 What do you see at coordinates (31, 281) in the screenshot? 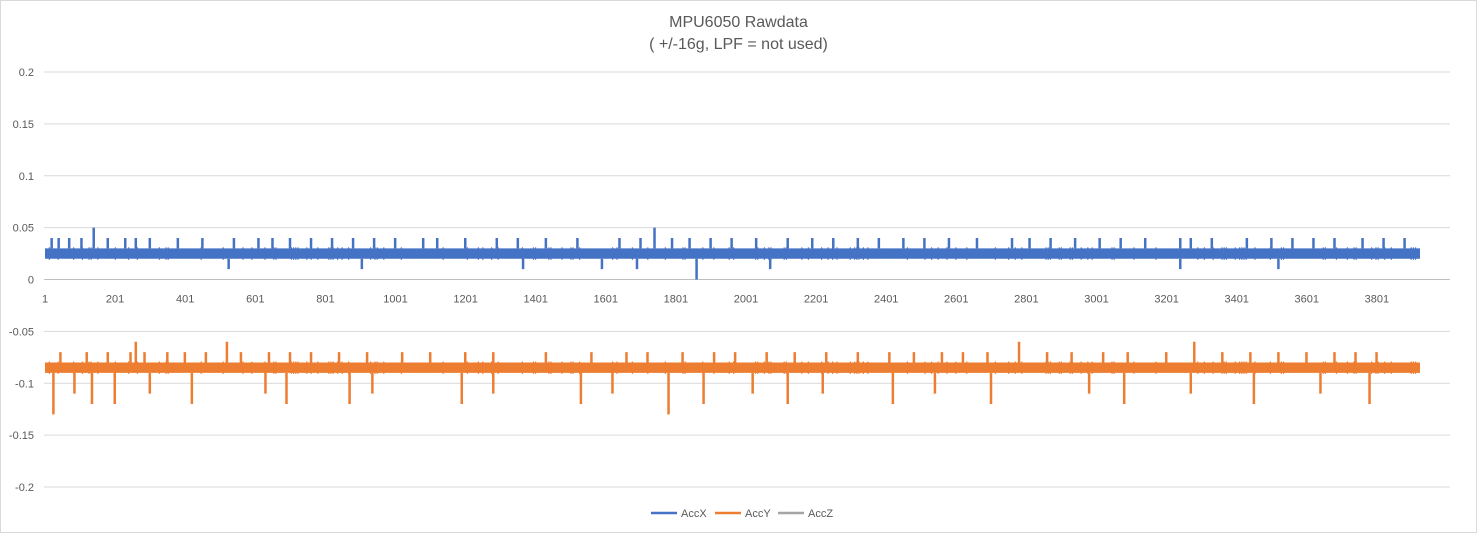
I see `y-tick-label: 0` at bounding box center [31, 281].